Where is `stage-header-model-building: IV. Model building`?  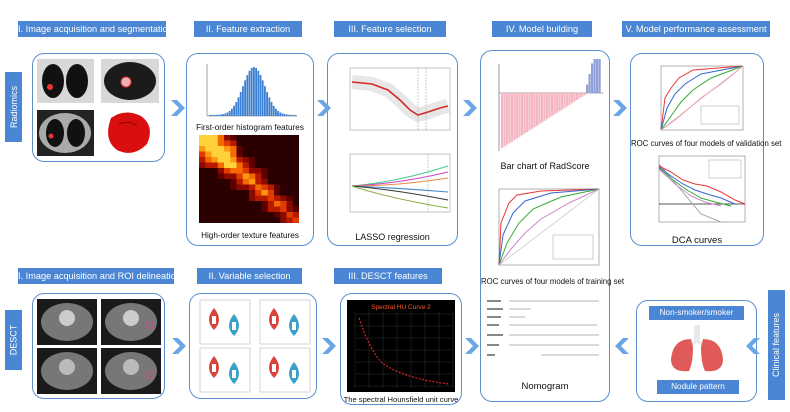 stage-header-model-building: IV. Model building is located at coordinates (542, 29).